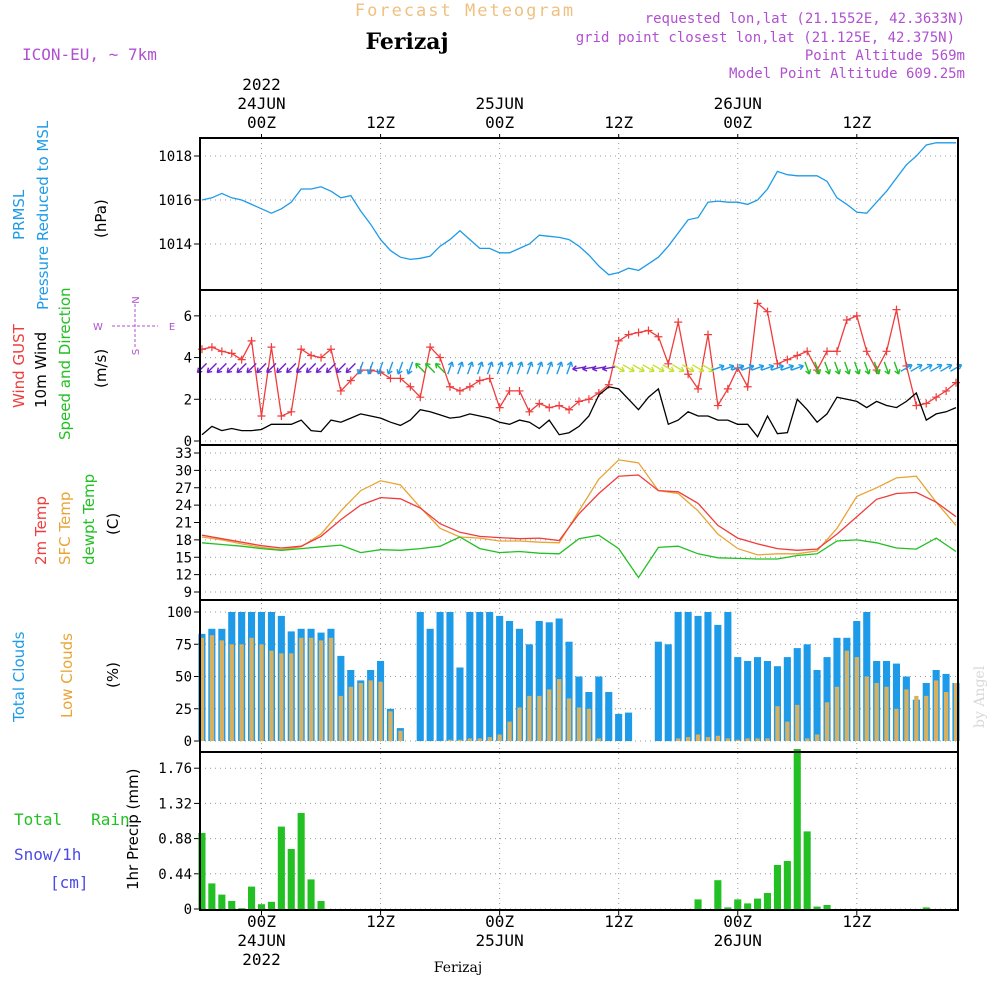  What do you see at coordinates (183, 471) in the screenshot?
I see `y-tick-label: 30` at bounding box center [183, 471].